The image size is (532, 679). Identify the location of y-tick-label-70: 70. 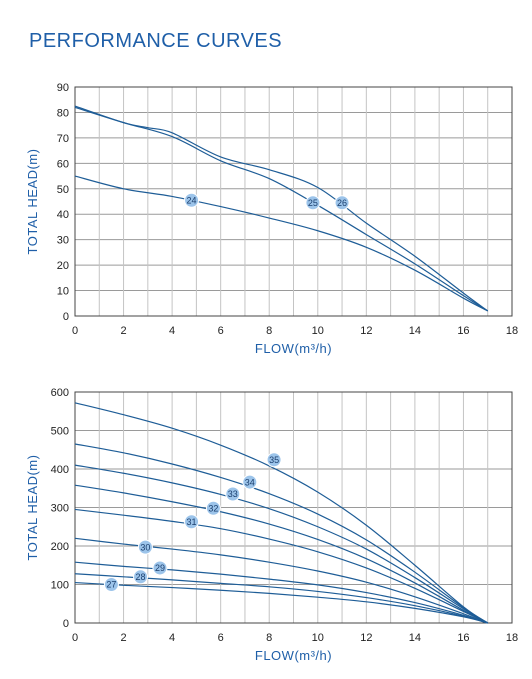
(63, 139).